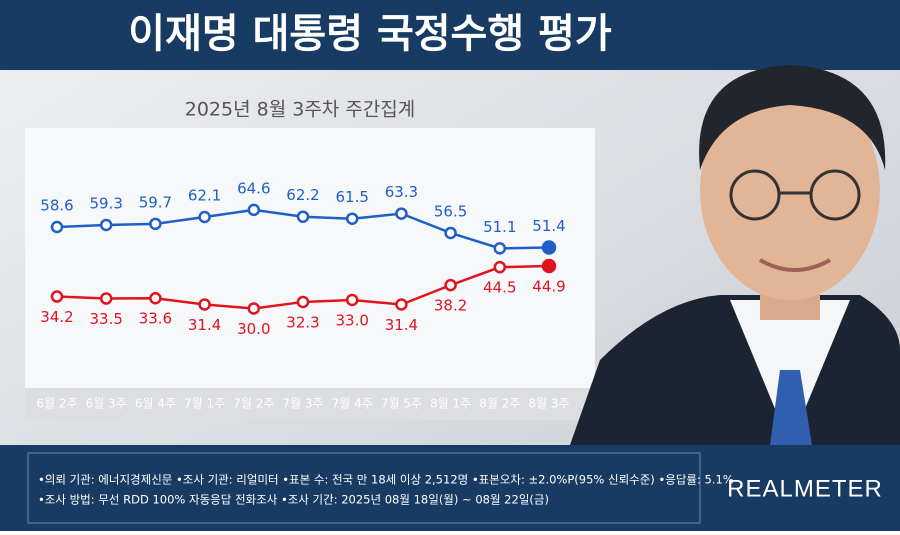 Image resolution: width=900 pixels, height=535 pixels. I want to click on mouth, so click(795, 265).